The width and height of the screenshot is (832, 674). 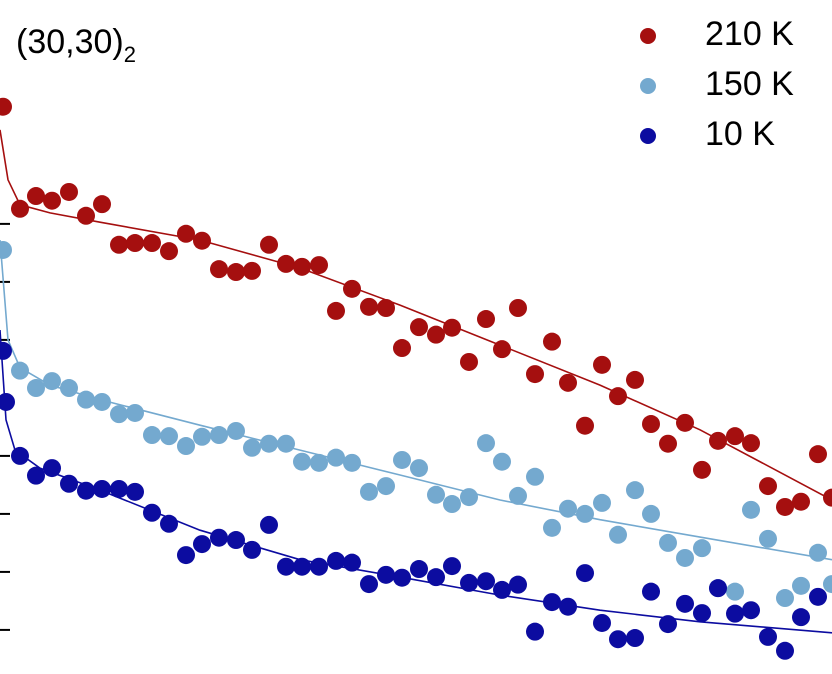 I want to click on legend-label: 10 K, so click(x=740, y=134).